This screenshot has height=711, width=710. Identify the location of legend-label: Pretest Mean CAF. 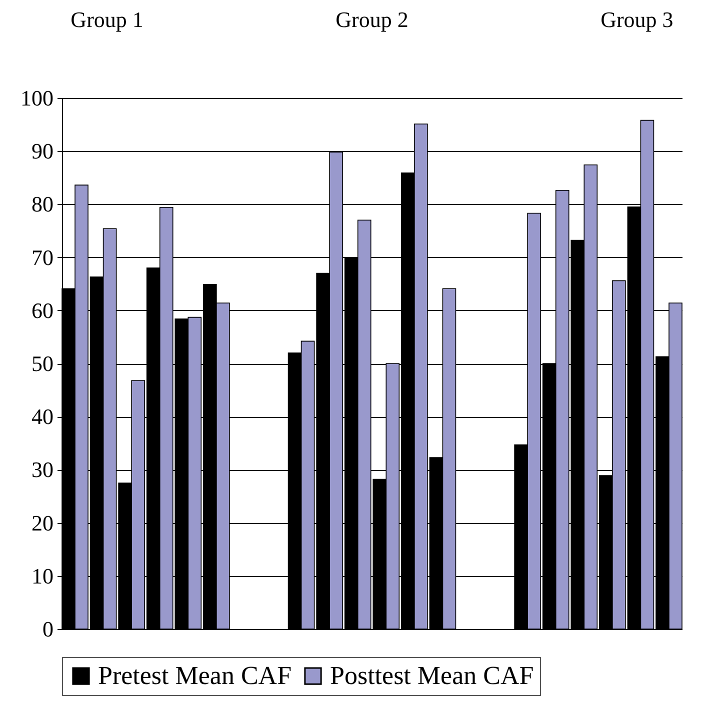
(195, 675).